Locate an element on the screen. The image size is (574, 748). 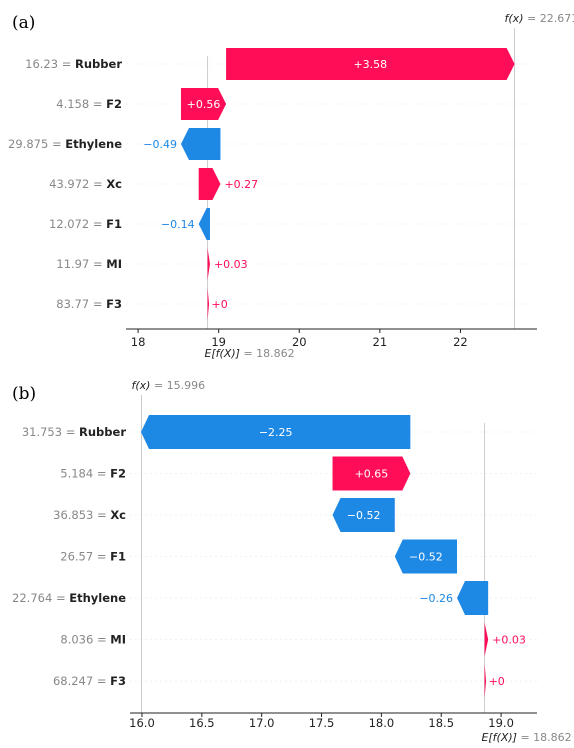
feature-label: 68.247 = F3 is located at coordinates (89, 681).